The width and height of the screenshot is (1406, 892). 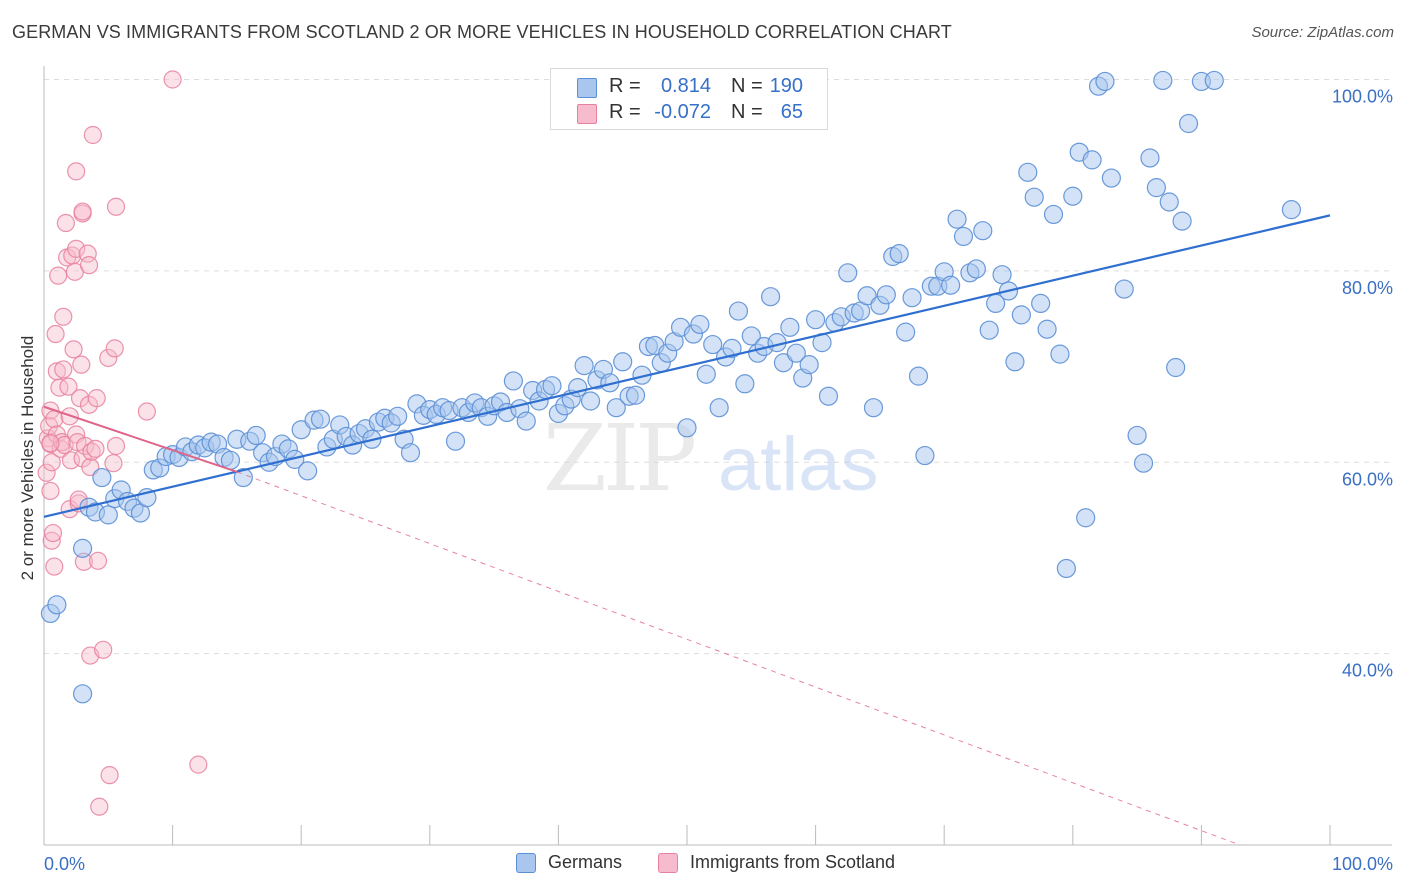 I want to click on scotland-n-label: N =, so click(x=747, y=112).